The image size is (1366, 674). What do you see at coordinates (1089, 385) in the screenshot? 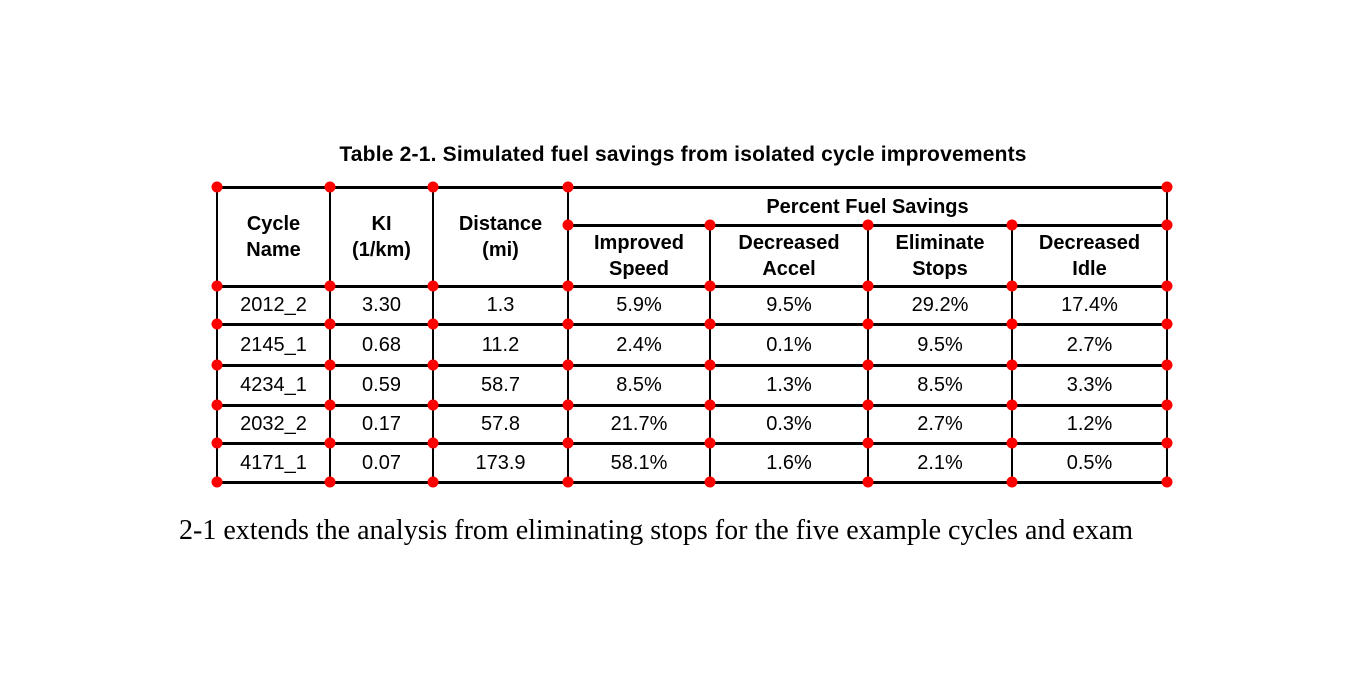
I see `cell-decreased-idle: 3.3%` at bounding box center [1089, 385].